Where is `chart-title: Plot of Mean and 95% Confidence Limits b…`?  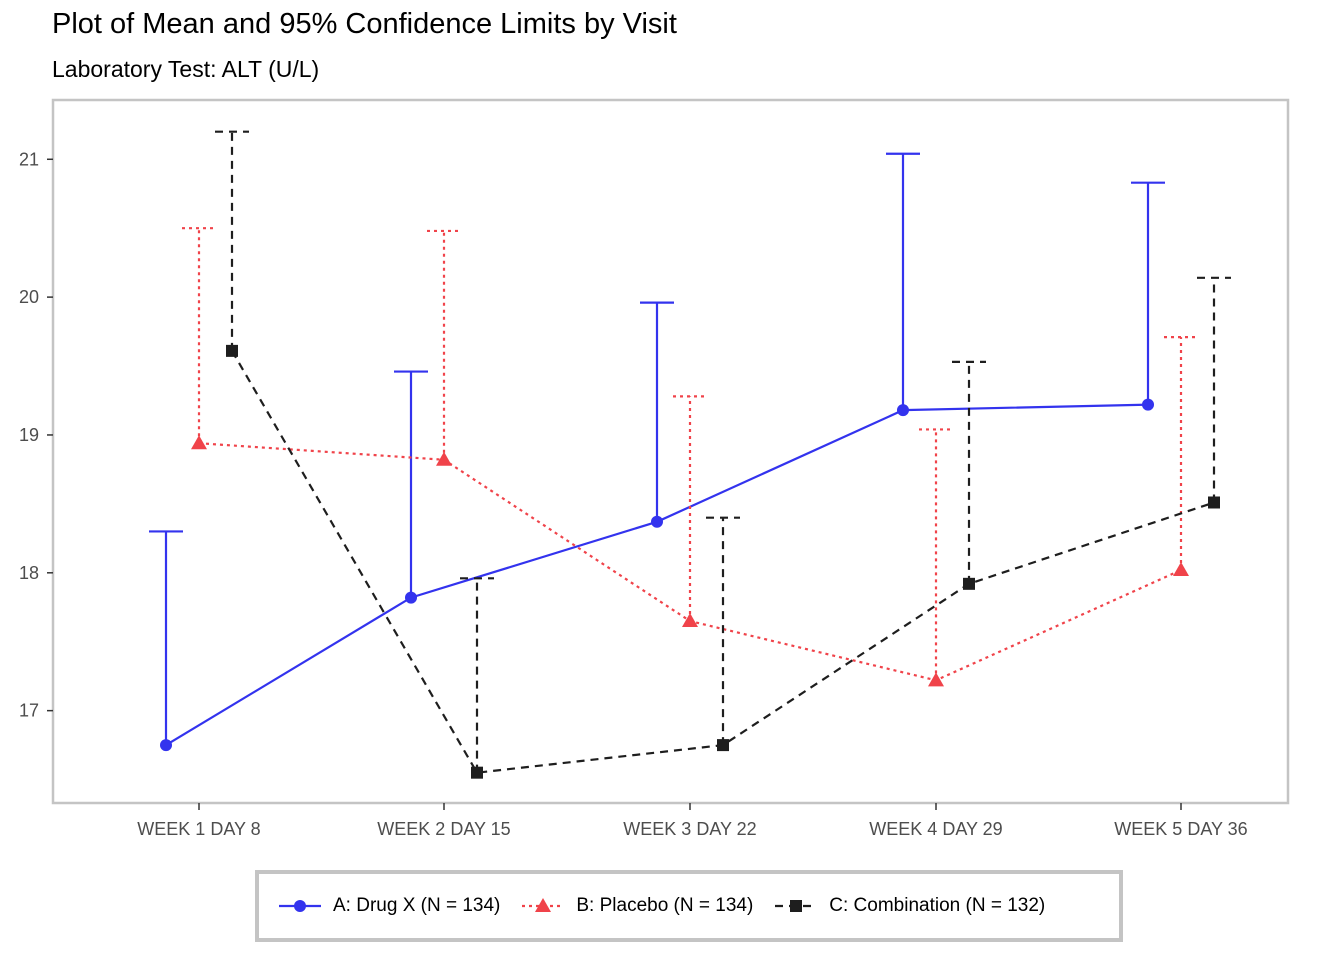
chart-title: Plot of Mean and 95% Confidence Limits b… is located at coordinates (364, 24).